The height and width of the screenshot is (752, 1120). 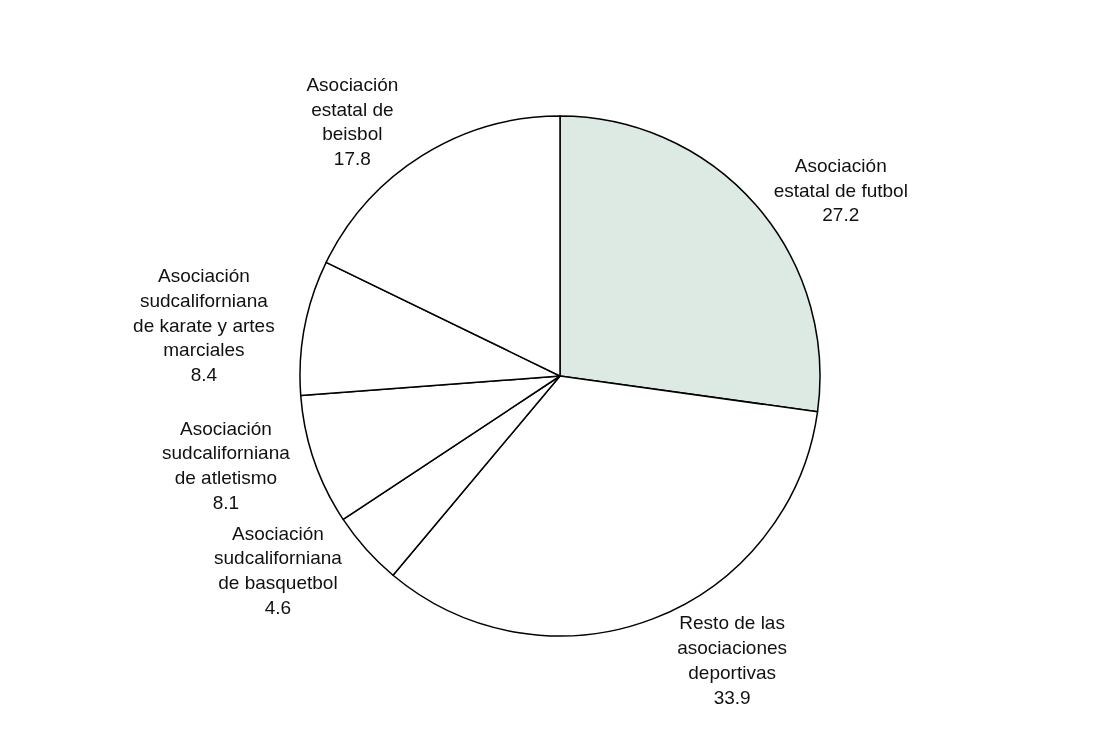 What do you see at coordinates (840, 177) in the screenshot?
I see `slice-label: Asociación estatal de futbol` at bounding box center [840, 177].